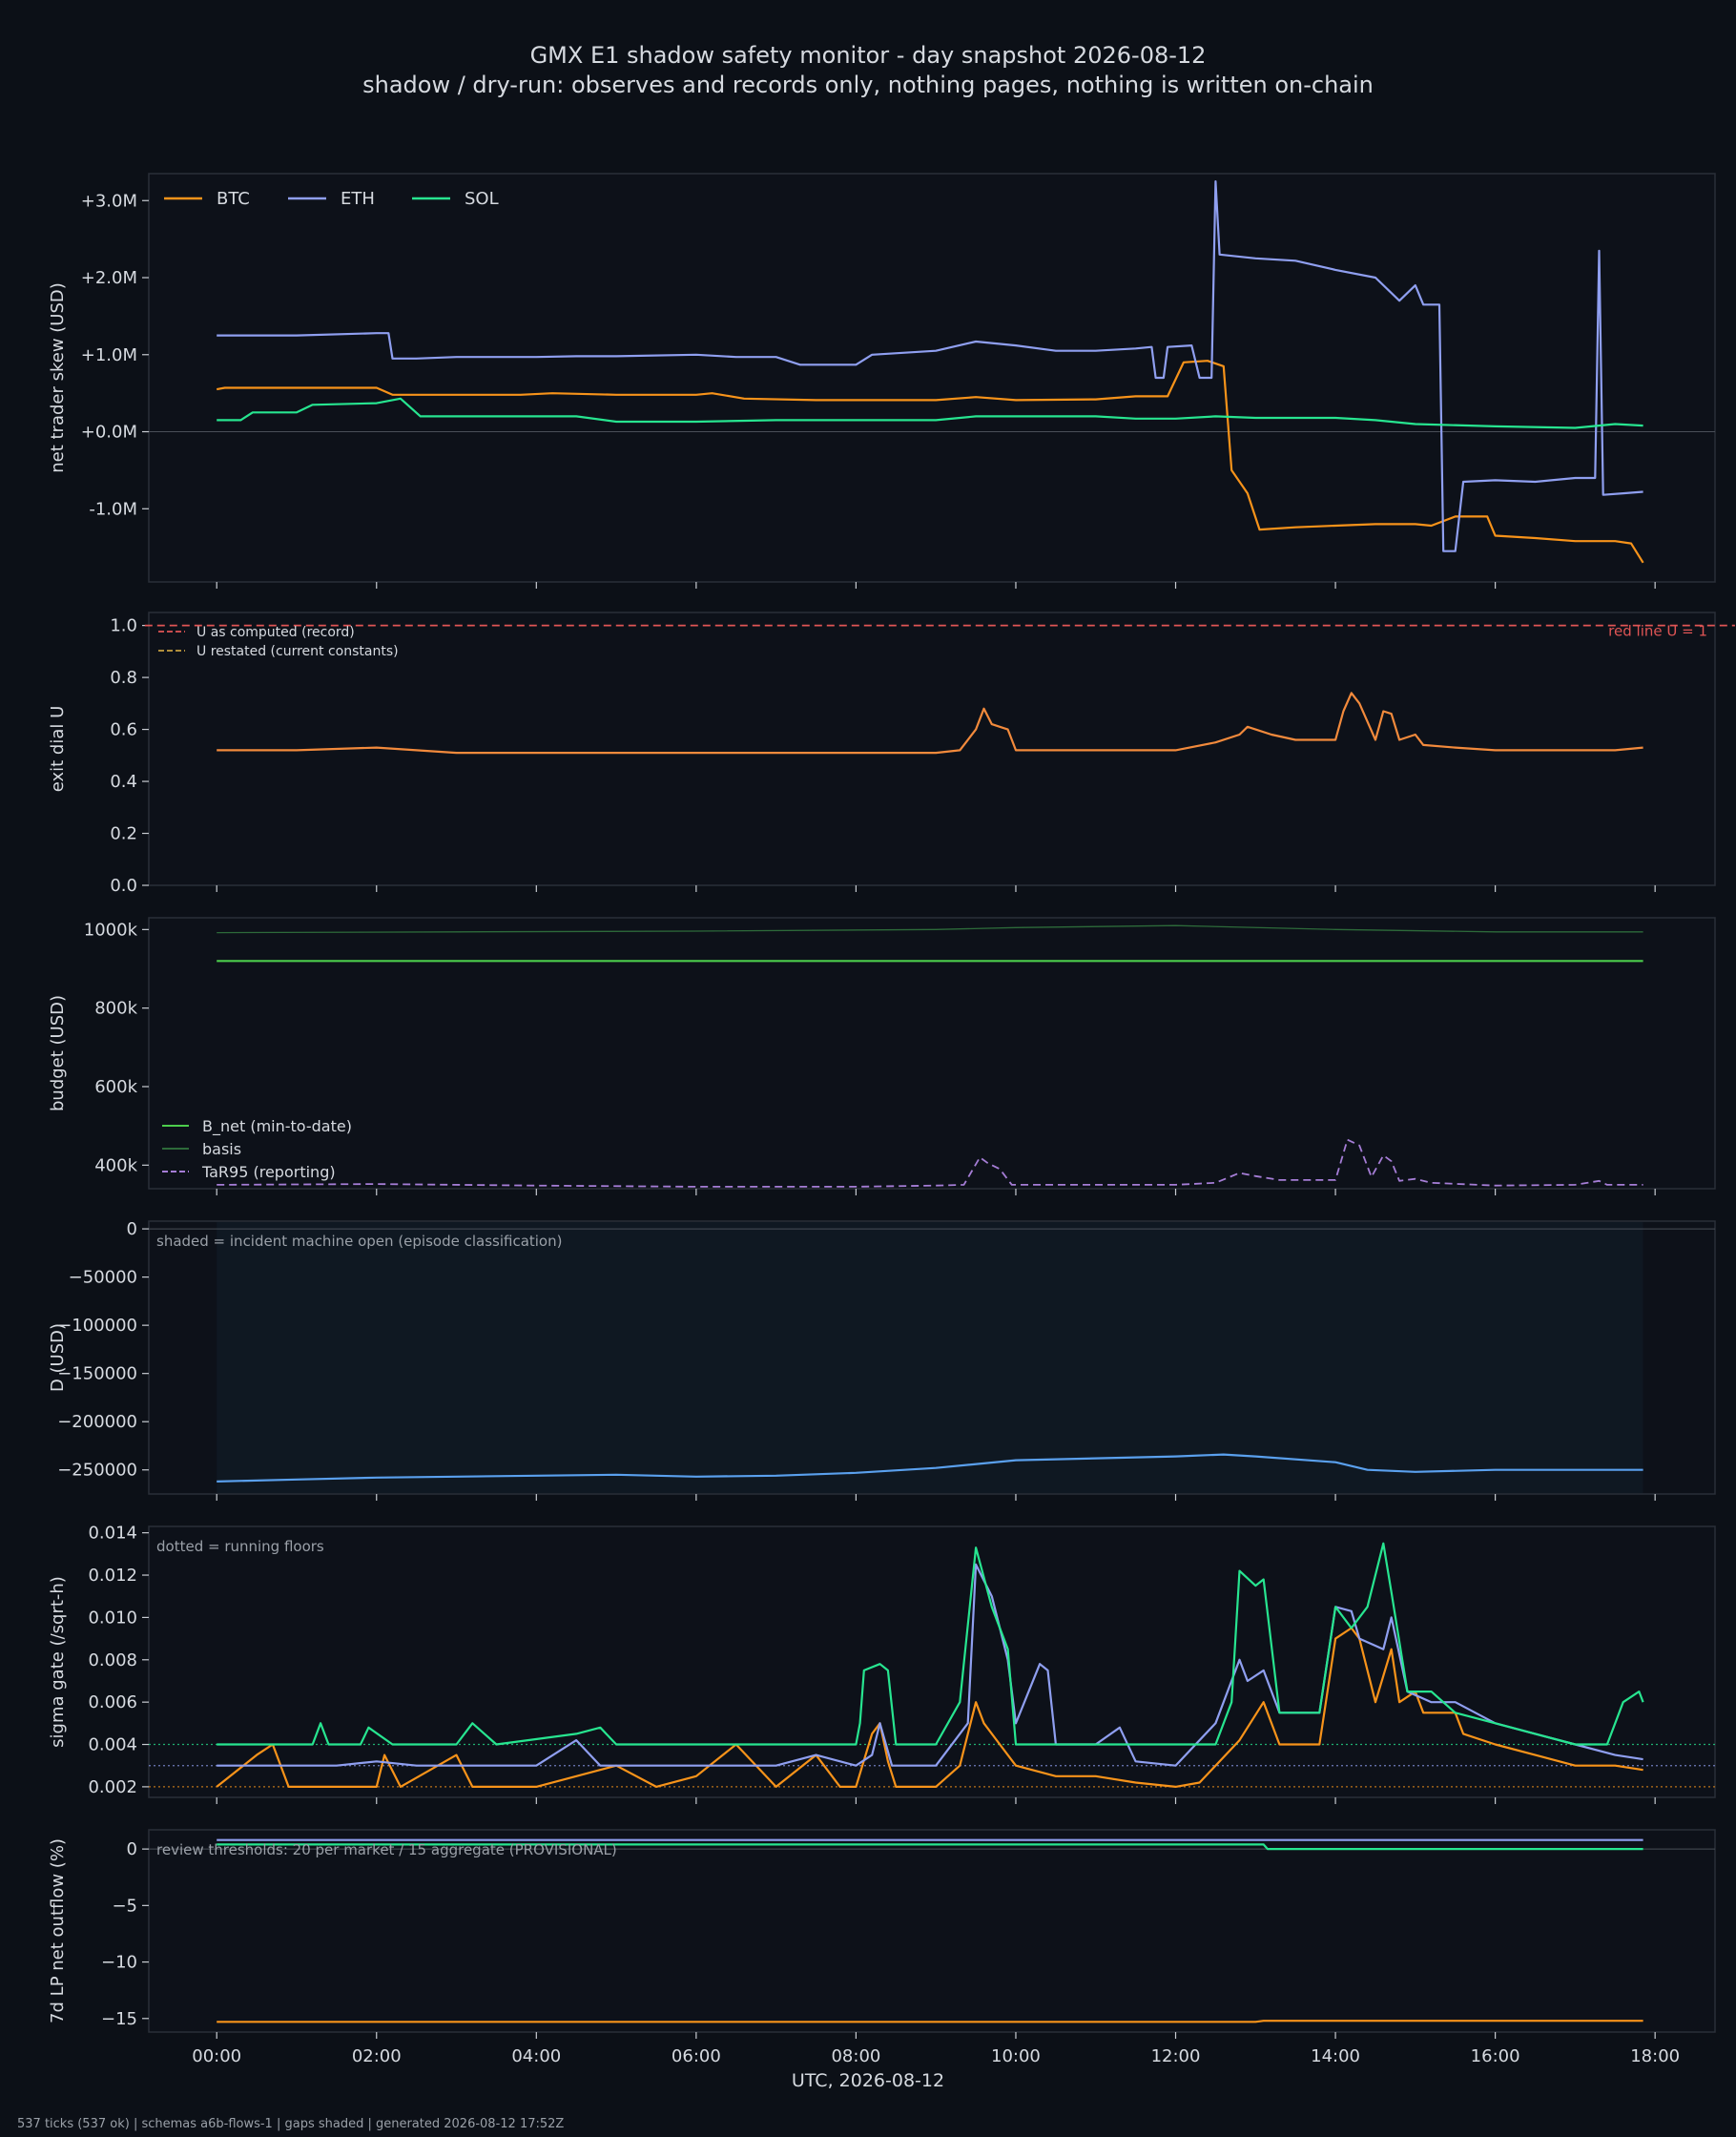  Describe the element at coordinates (240, 1546) in the screenshot. I see `panel-annotation: dotted = running floors` at that location.